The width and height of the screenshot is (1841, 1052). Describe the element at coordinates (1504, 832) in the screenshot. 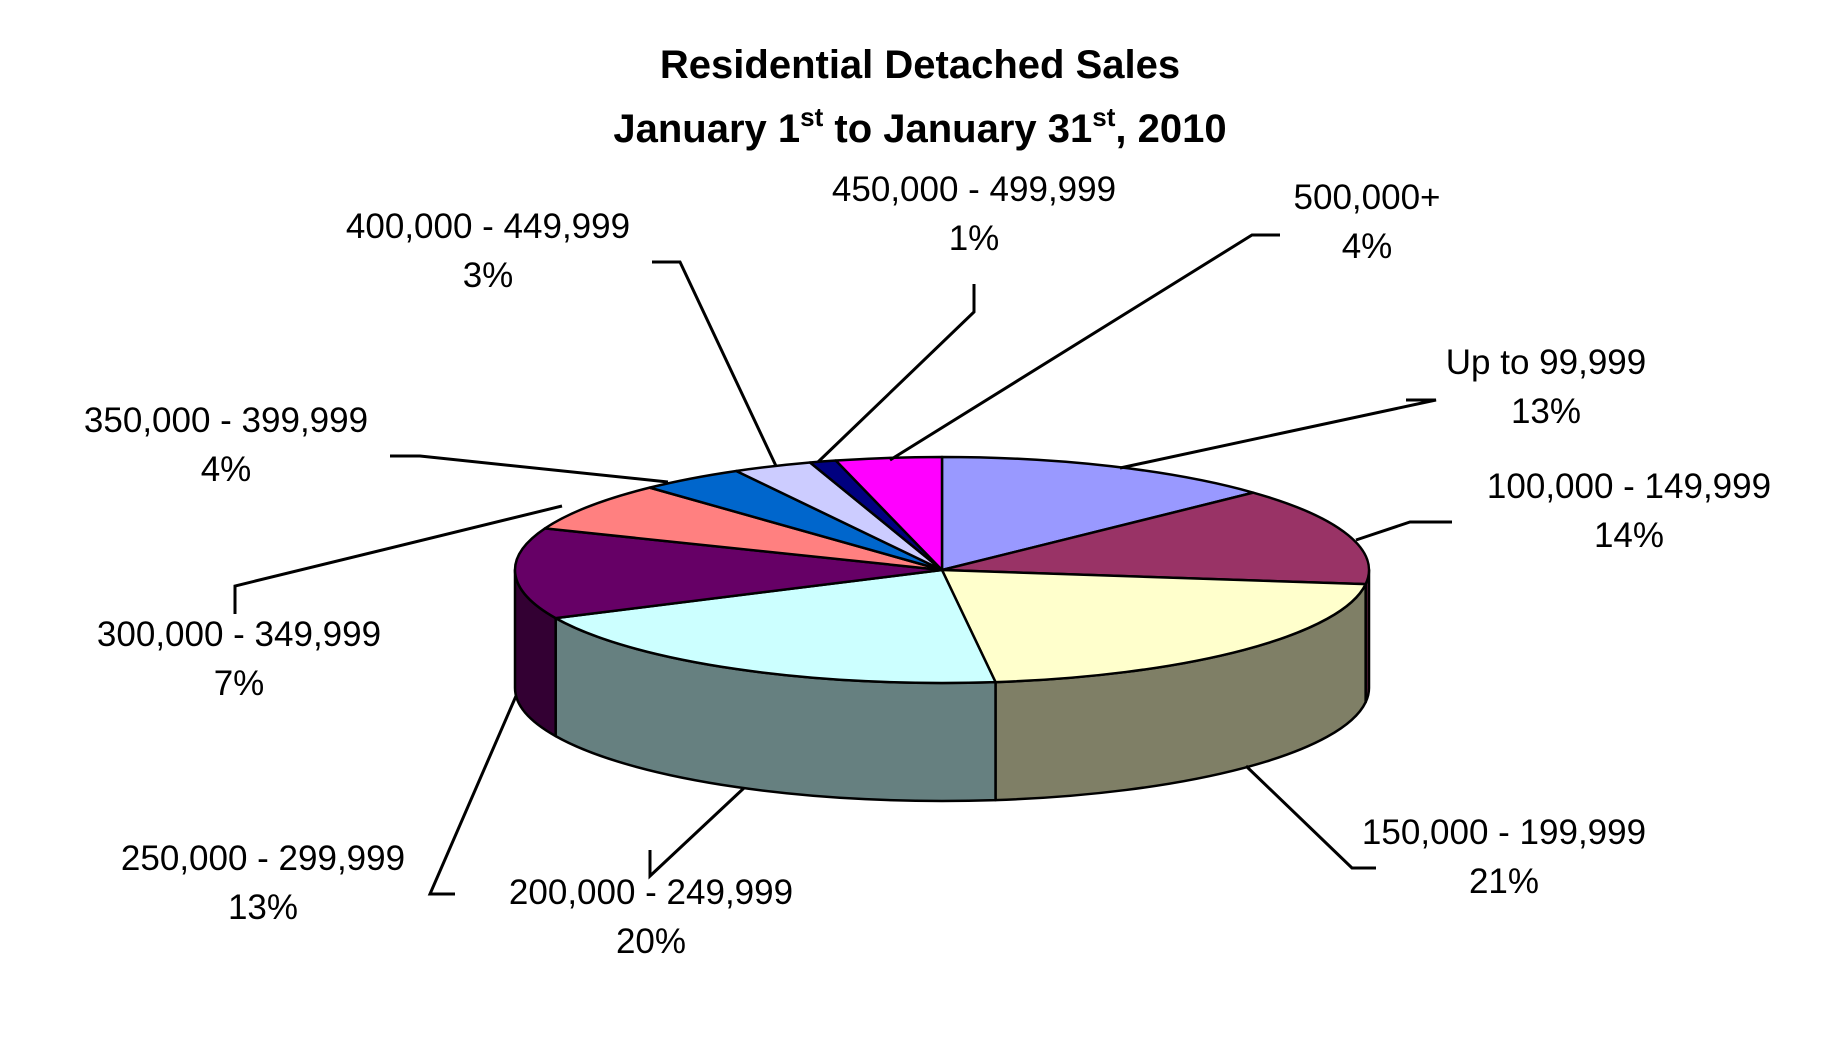

I see `slice-label-150-000-199-999: 150,000 - 199,999` at that location.